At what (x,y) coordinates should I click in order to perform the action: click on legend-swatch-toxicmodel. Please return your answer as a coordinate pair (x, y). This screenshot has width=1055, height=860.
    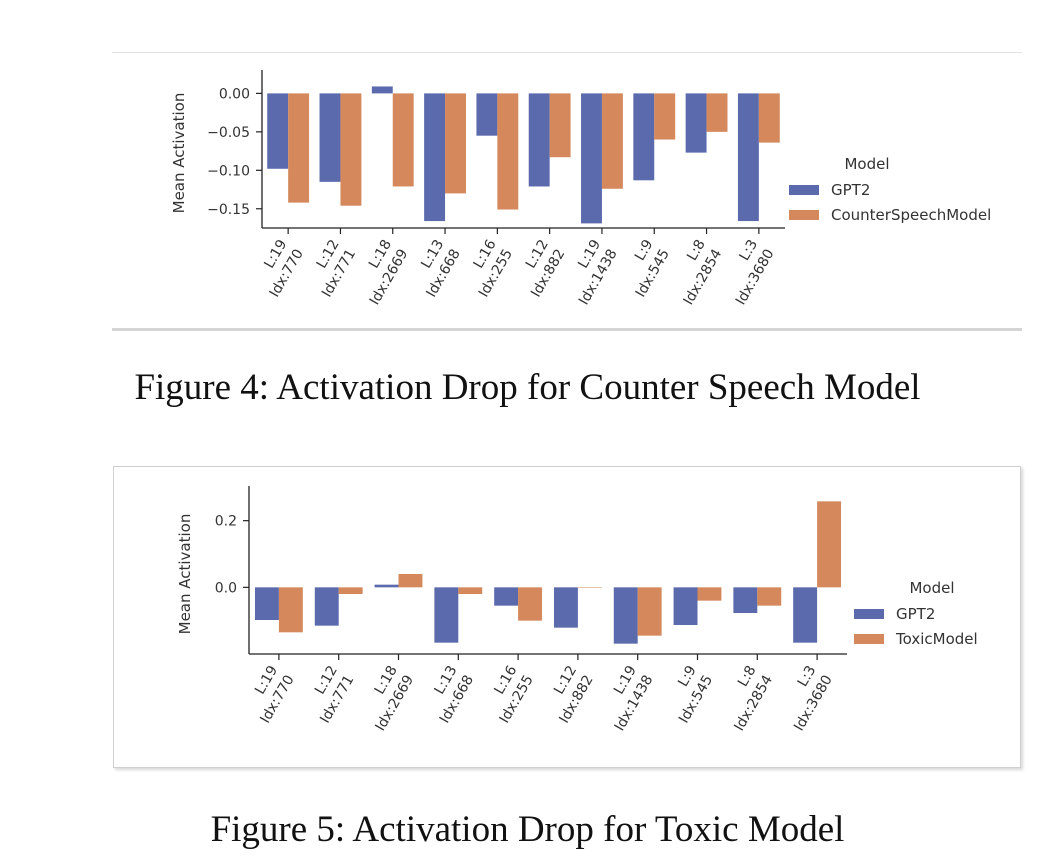
    Looking at the image, I should click on (869, 639).